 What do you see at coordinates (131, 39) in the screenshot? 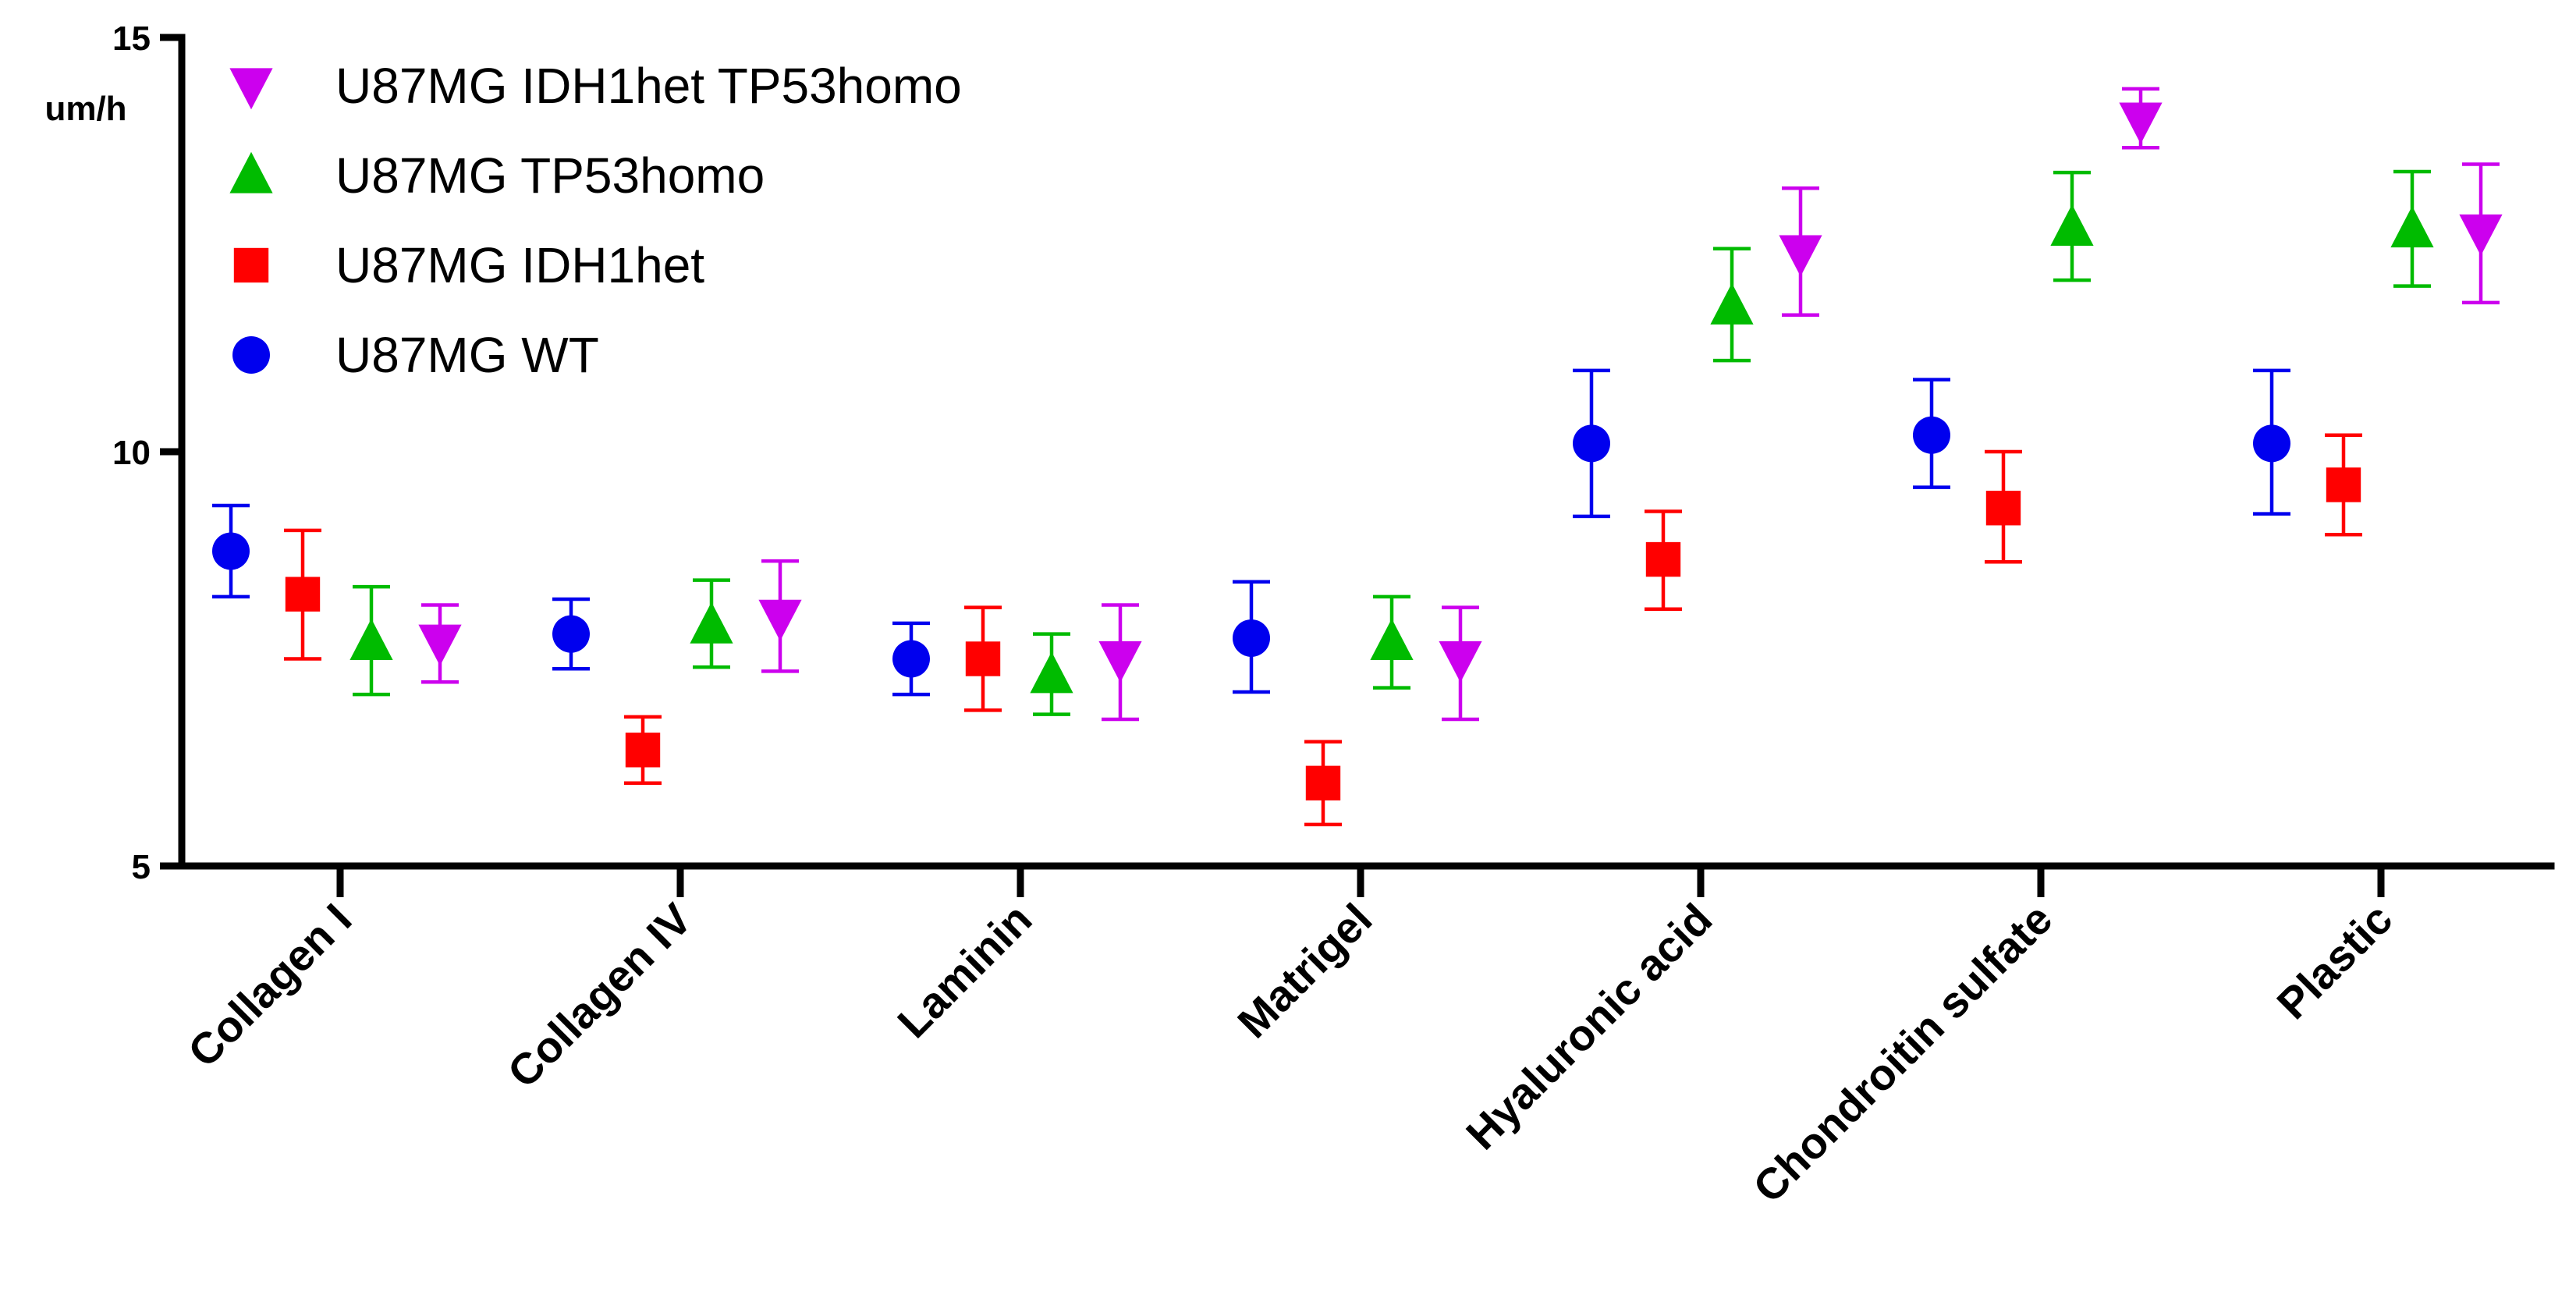
I see `y-tick-label: 15` at bounding box center [131, 39].